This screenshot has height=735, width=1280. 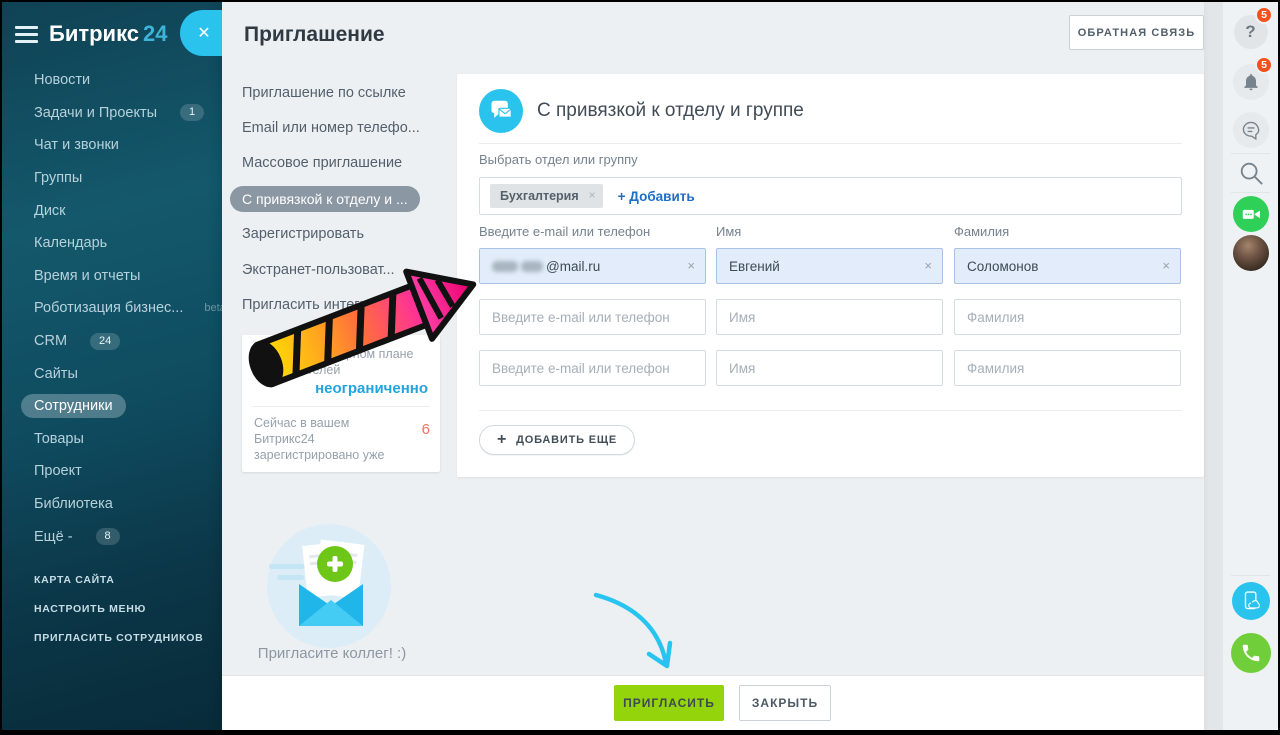 I want to click on email-field-row1: @mail.ru ×, so click(x=592, y=266).